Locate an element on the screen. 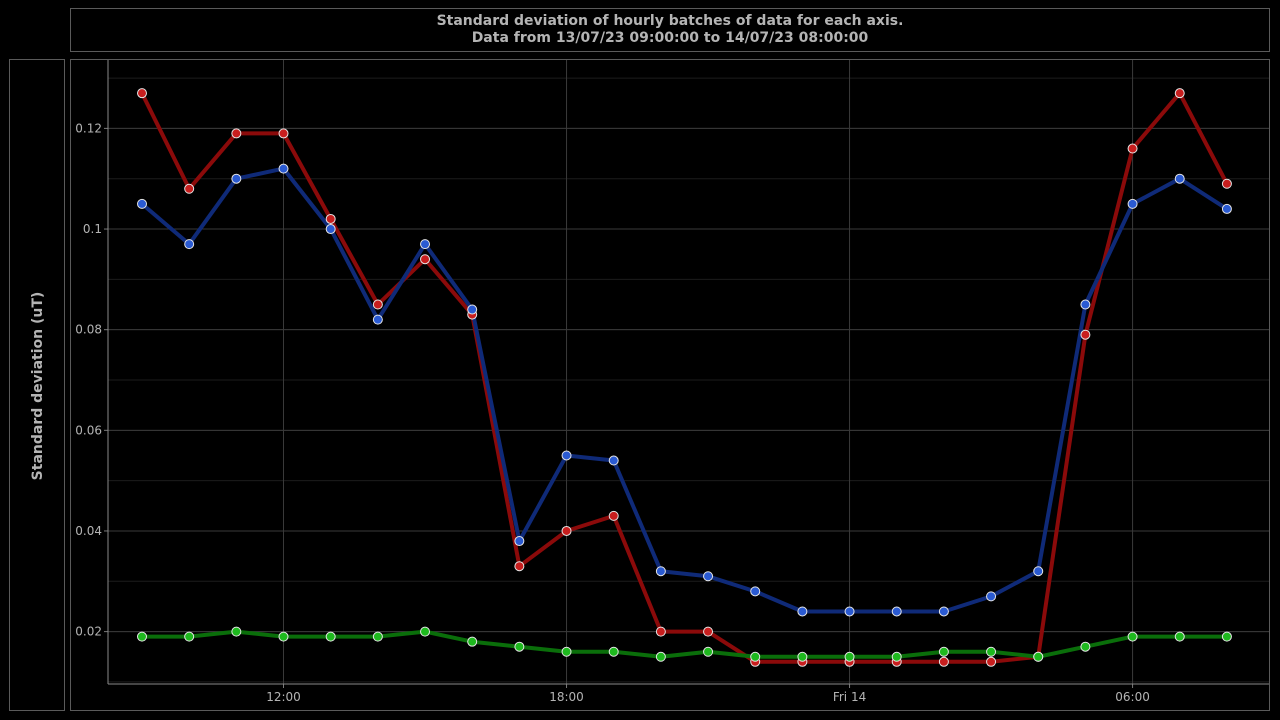 The height and width of the screenshot is (720, 1280). y-tick-label: 0.06 is located at coordinates (88, 430).